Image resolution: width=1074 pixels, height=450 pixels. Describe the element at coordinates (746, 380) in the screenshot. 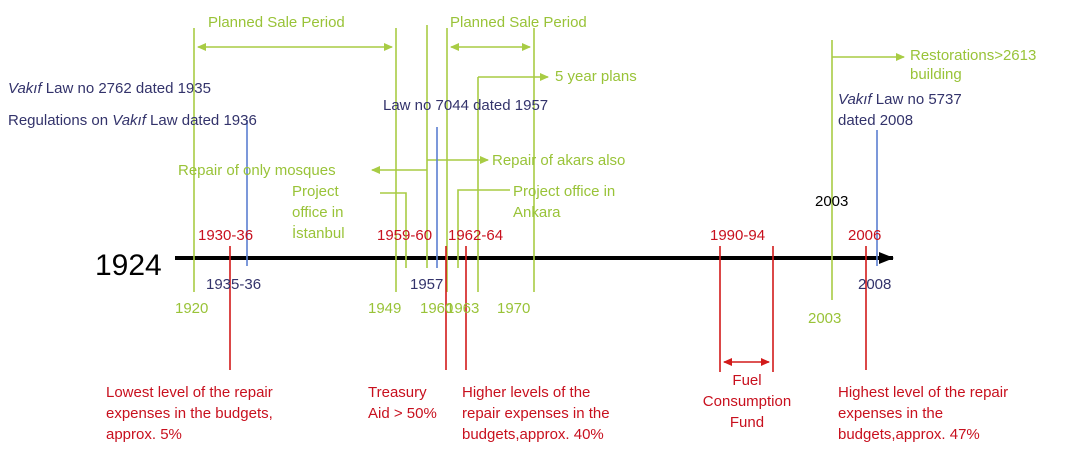

I see `note: Fuel` at that location.